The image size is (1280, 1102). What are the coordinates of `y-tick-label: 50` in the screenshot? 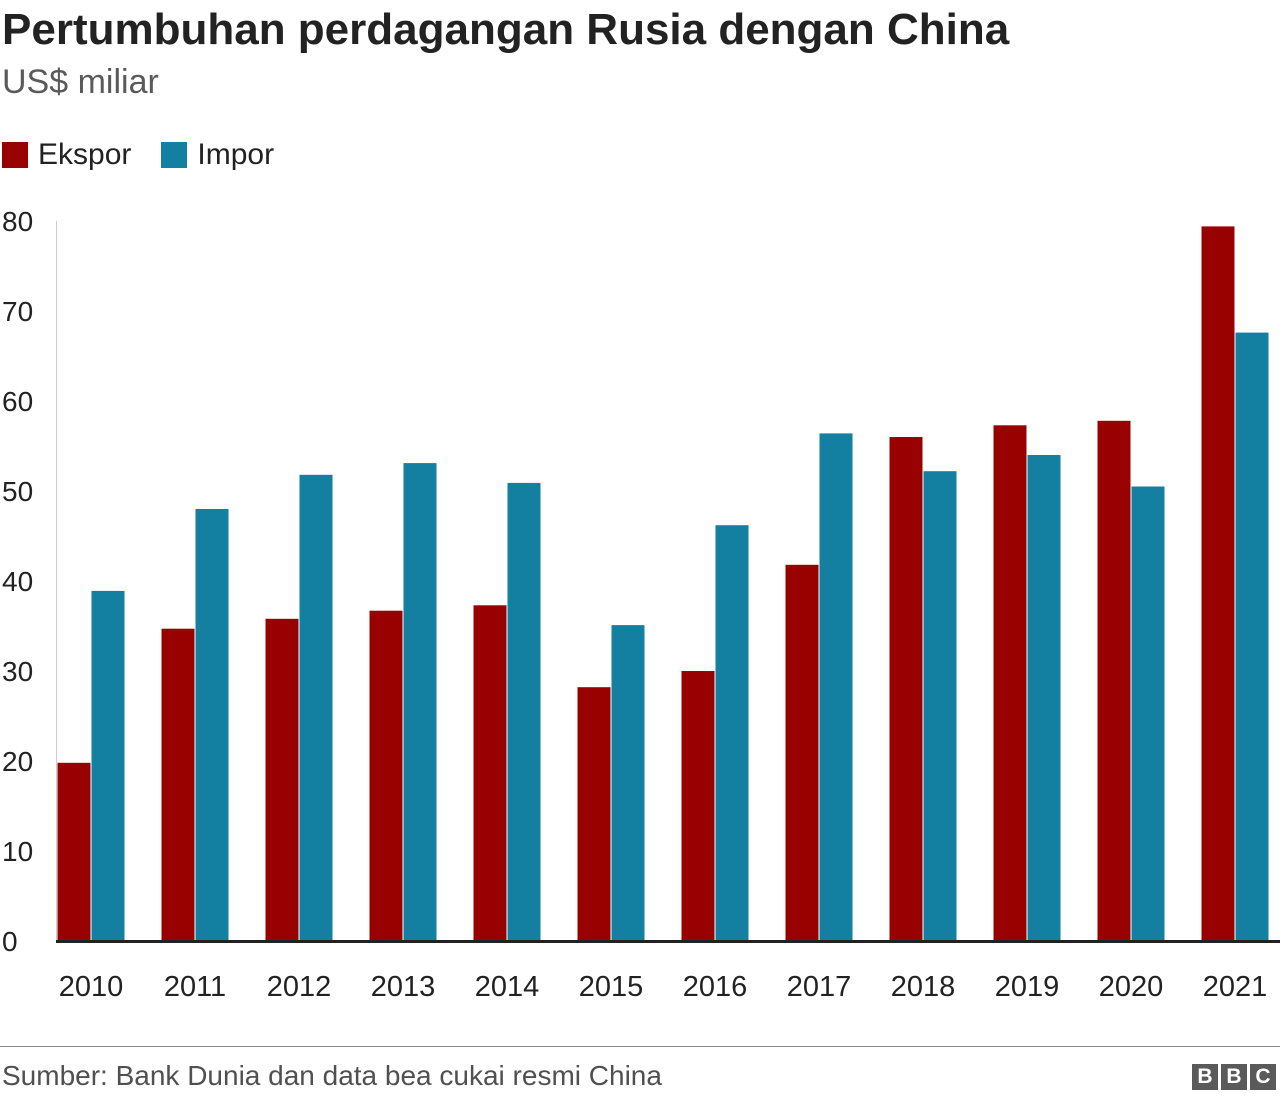 It's located at (17, 491).